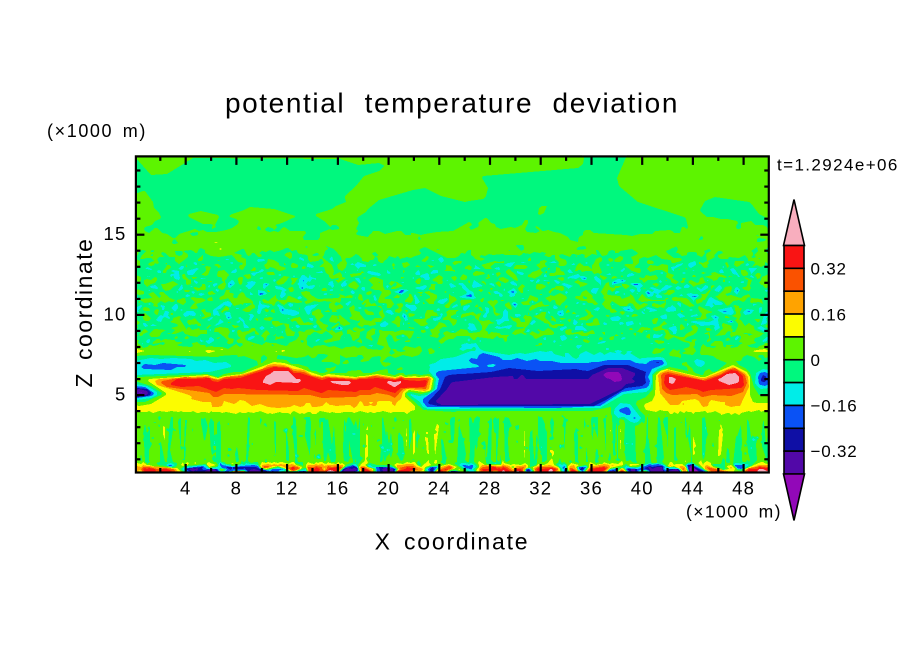  Describe the element at coordinates (591, 488) in the screenshot. I see `svg-text: 36` at that location.